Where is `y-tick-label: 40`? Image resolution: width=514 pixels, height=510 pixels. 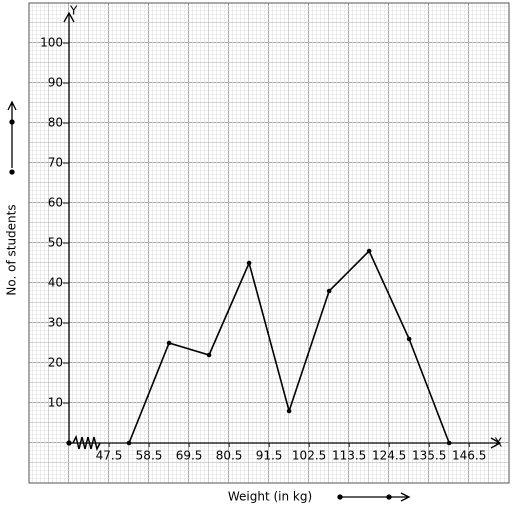 y-tick-label: 40 is located at coordinates (55, 283).